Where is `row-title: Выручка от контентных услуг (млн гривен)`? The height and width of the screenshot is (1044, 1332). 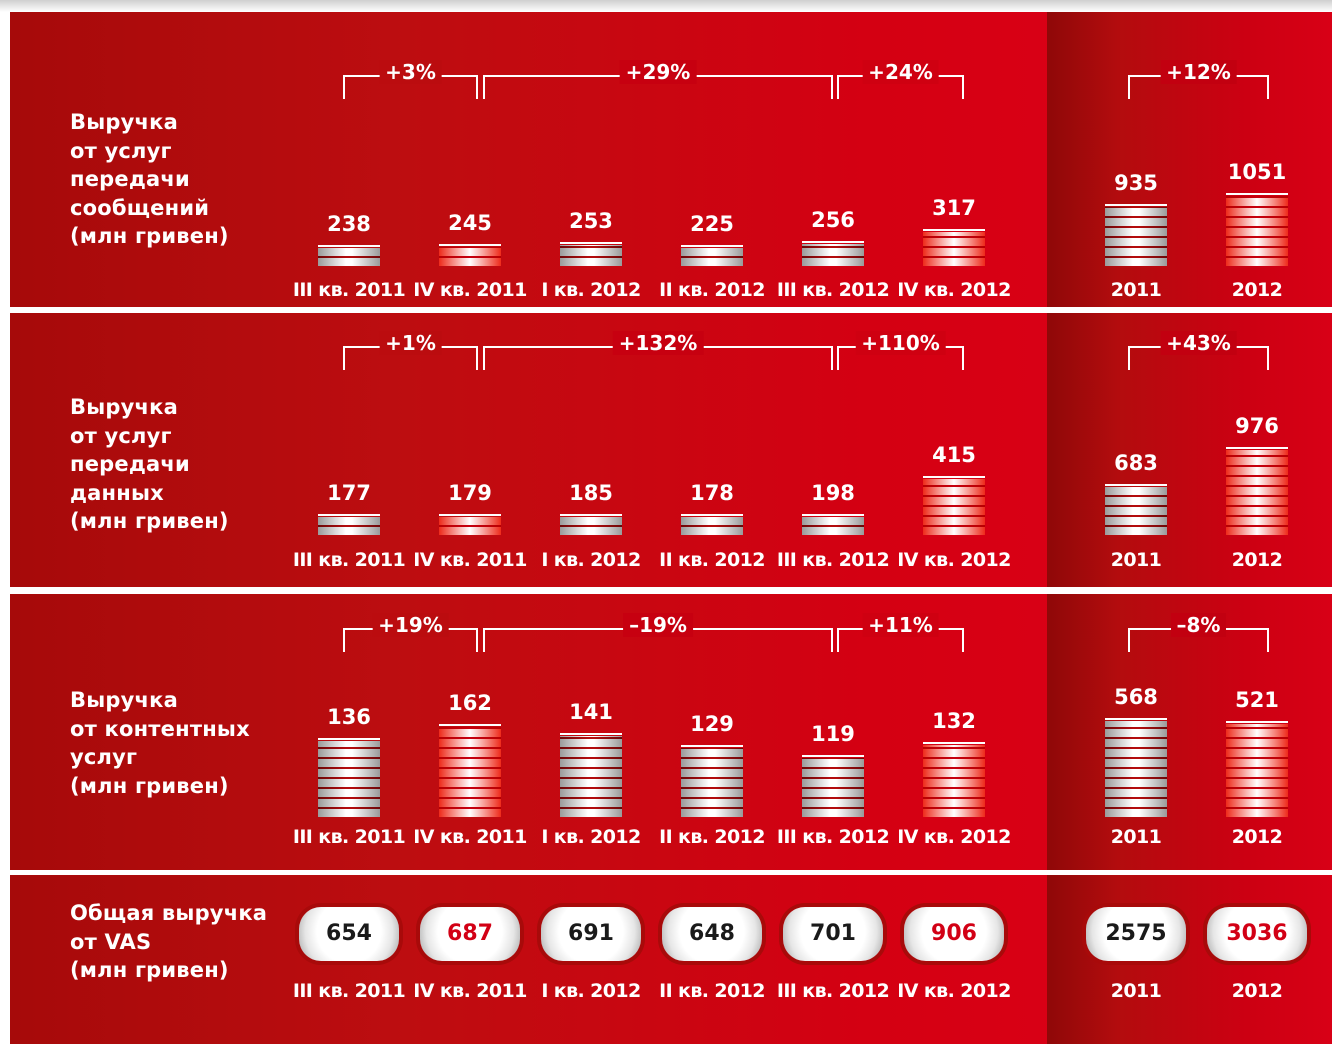
row-title: Выручка от контентных услуг (млн гривен) is located at coordinates (160, 743).